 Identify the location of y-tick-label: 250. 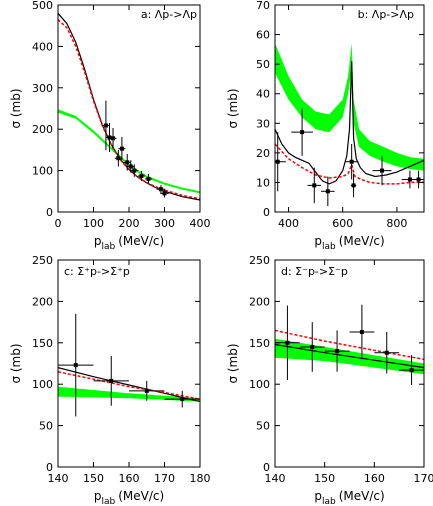
(42, 260).